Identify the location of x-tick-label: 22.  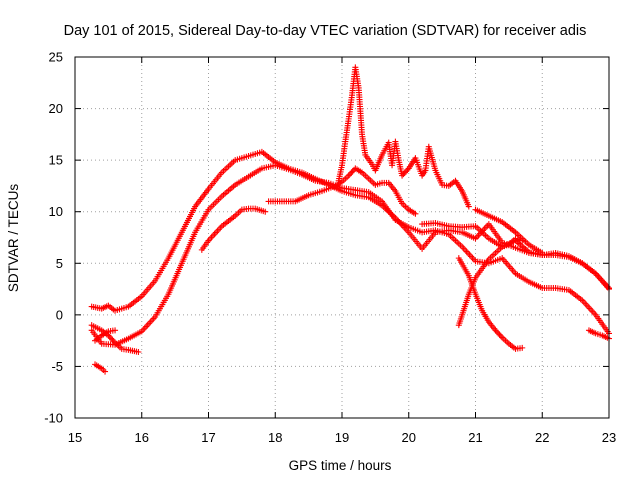
(542, 437).